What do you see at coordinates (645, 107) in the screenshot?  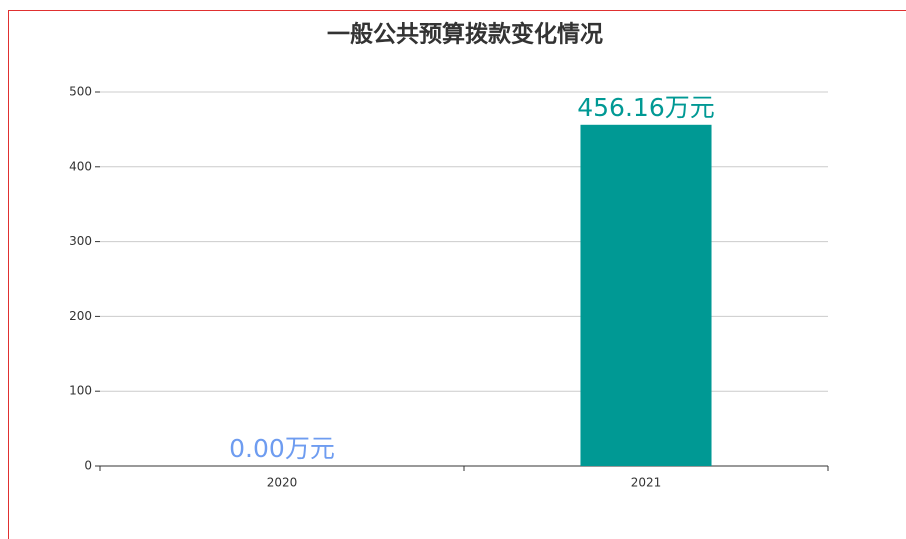 I see `data-label: 456.16万元` at bounding box center [645, 107].